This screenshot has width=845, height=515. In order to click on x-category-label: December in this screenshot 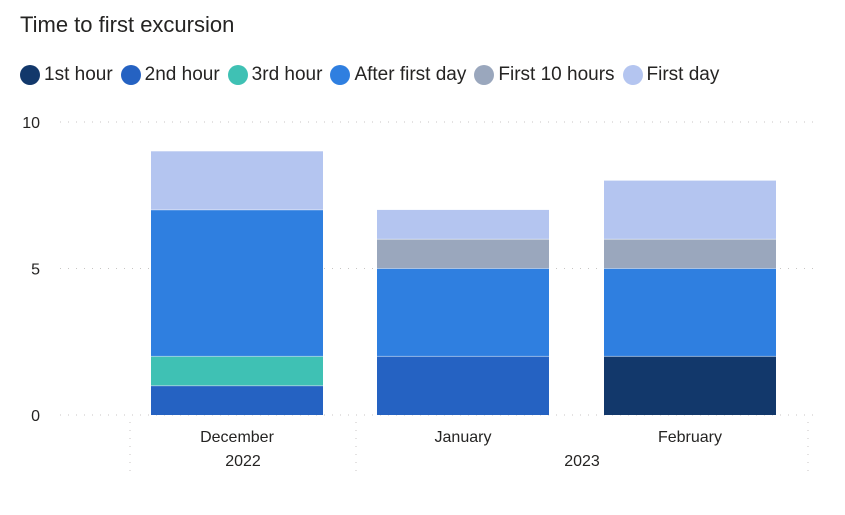, I will do `click(237, 437)`.